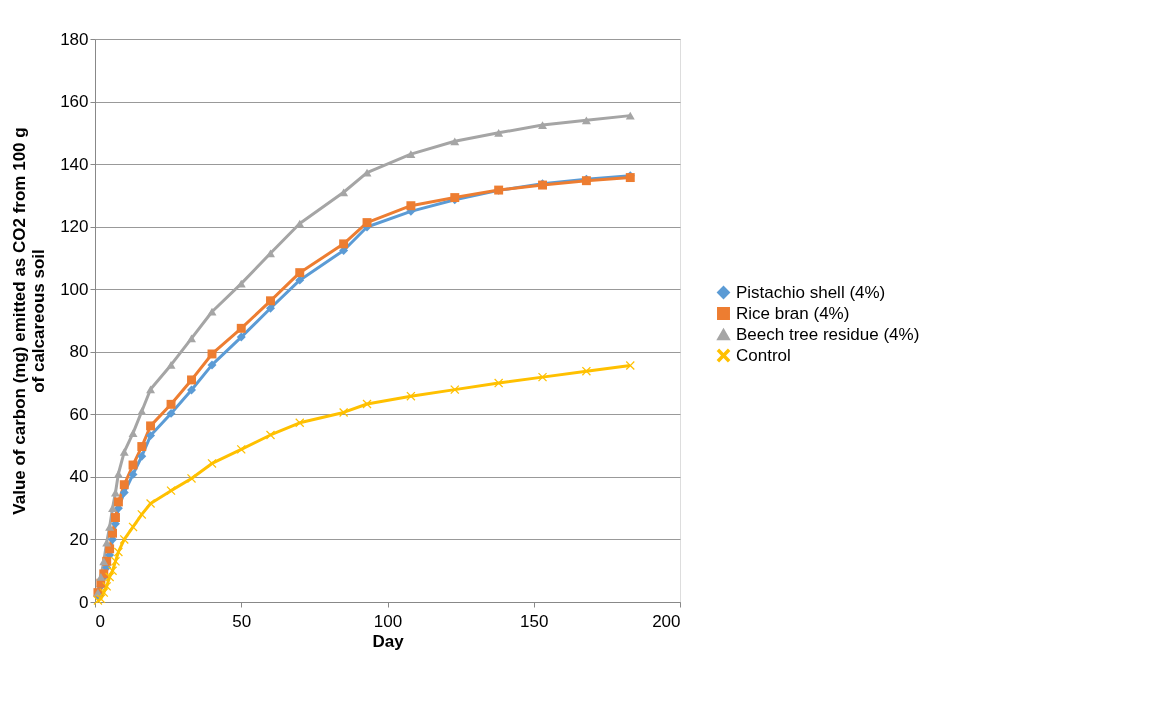 This screenshot has width=1151, height=723. Describe the element at coordinates (666, 621) in the screenshot. I see `x-tick-label: 200` at that location.